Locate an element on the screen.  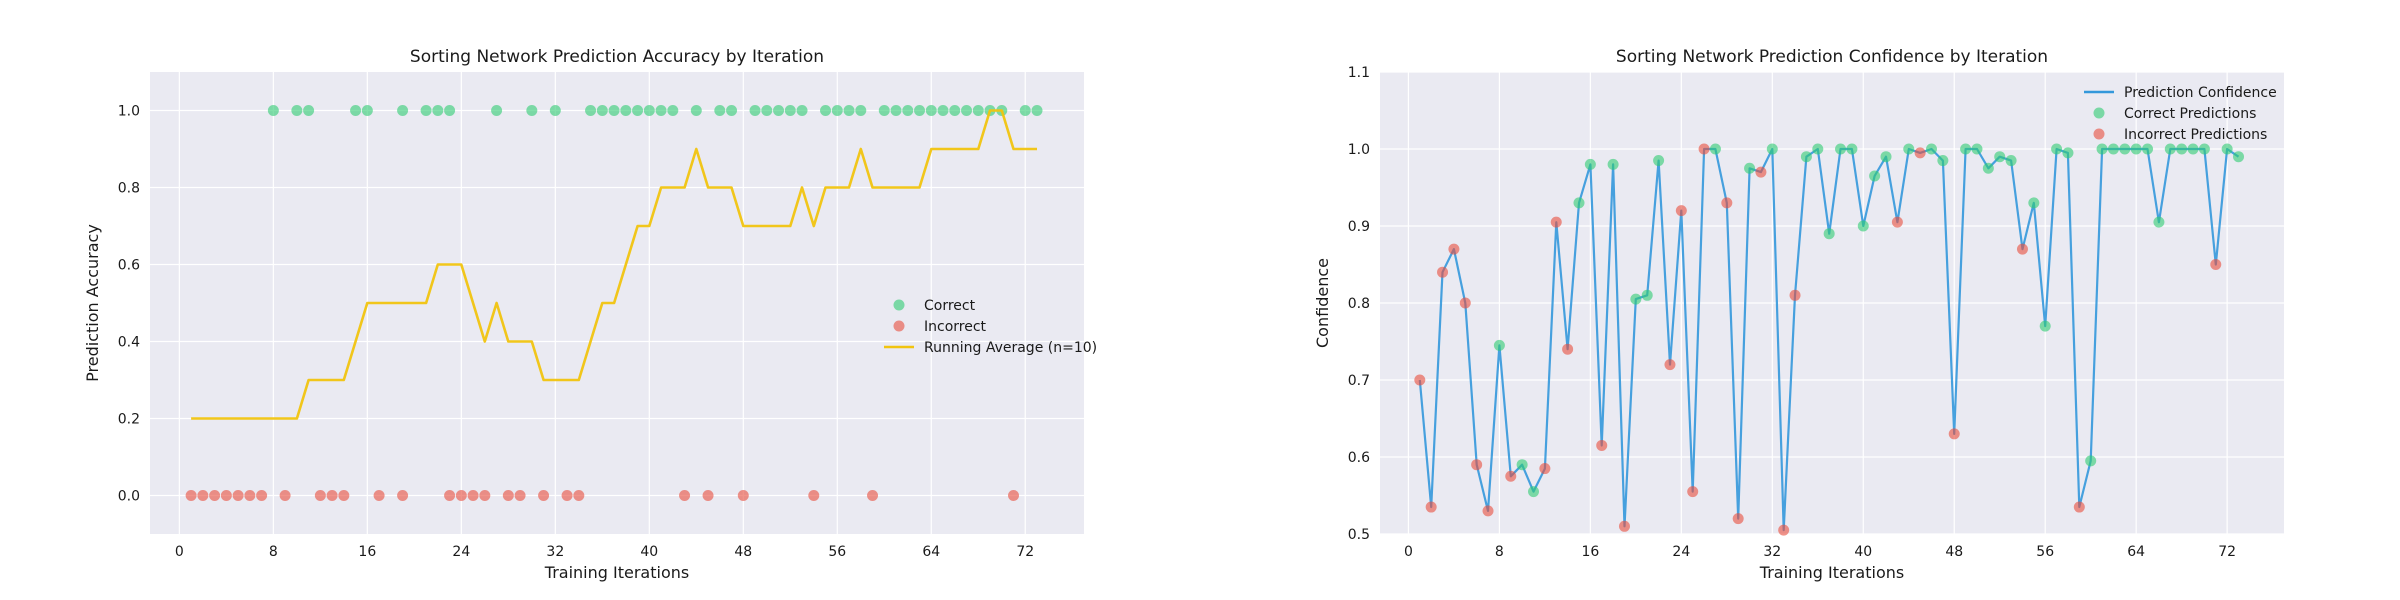
x-tick-label: 24 is located at coordinates (461, 552).